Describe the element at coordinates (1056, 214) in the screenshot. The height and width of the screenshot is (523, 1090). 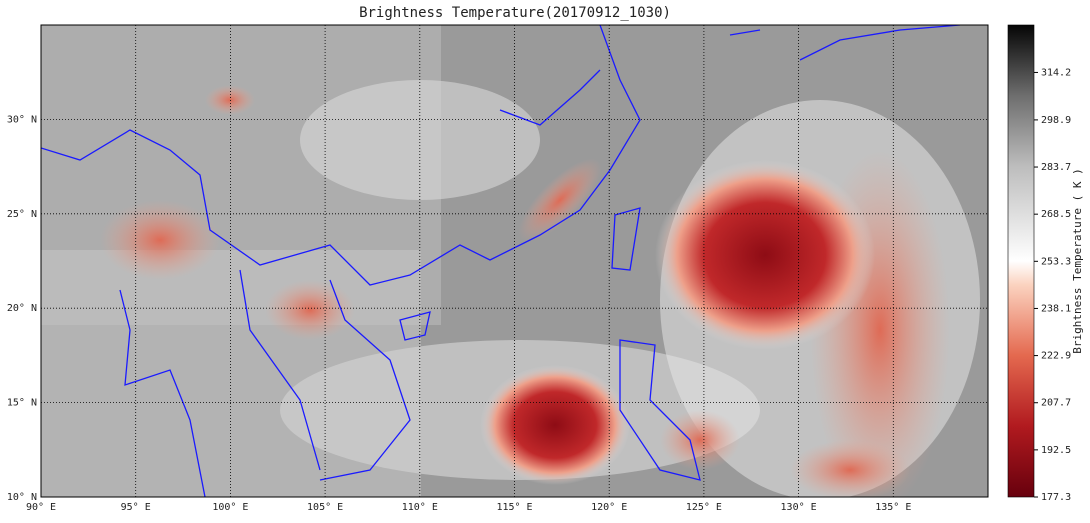
I see `colorbar-tick-label: 268.5` at that location.